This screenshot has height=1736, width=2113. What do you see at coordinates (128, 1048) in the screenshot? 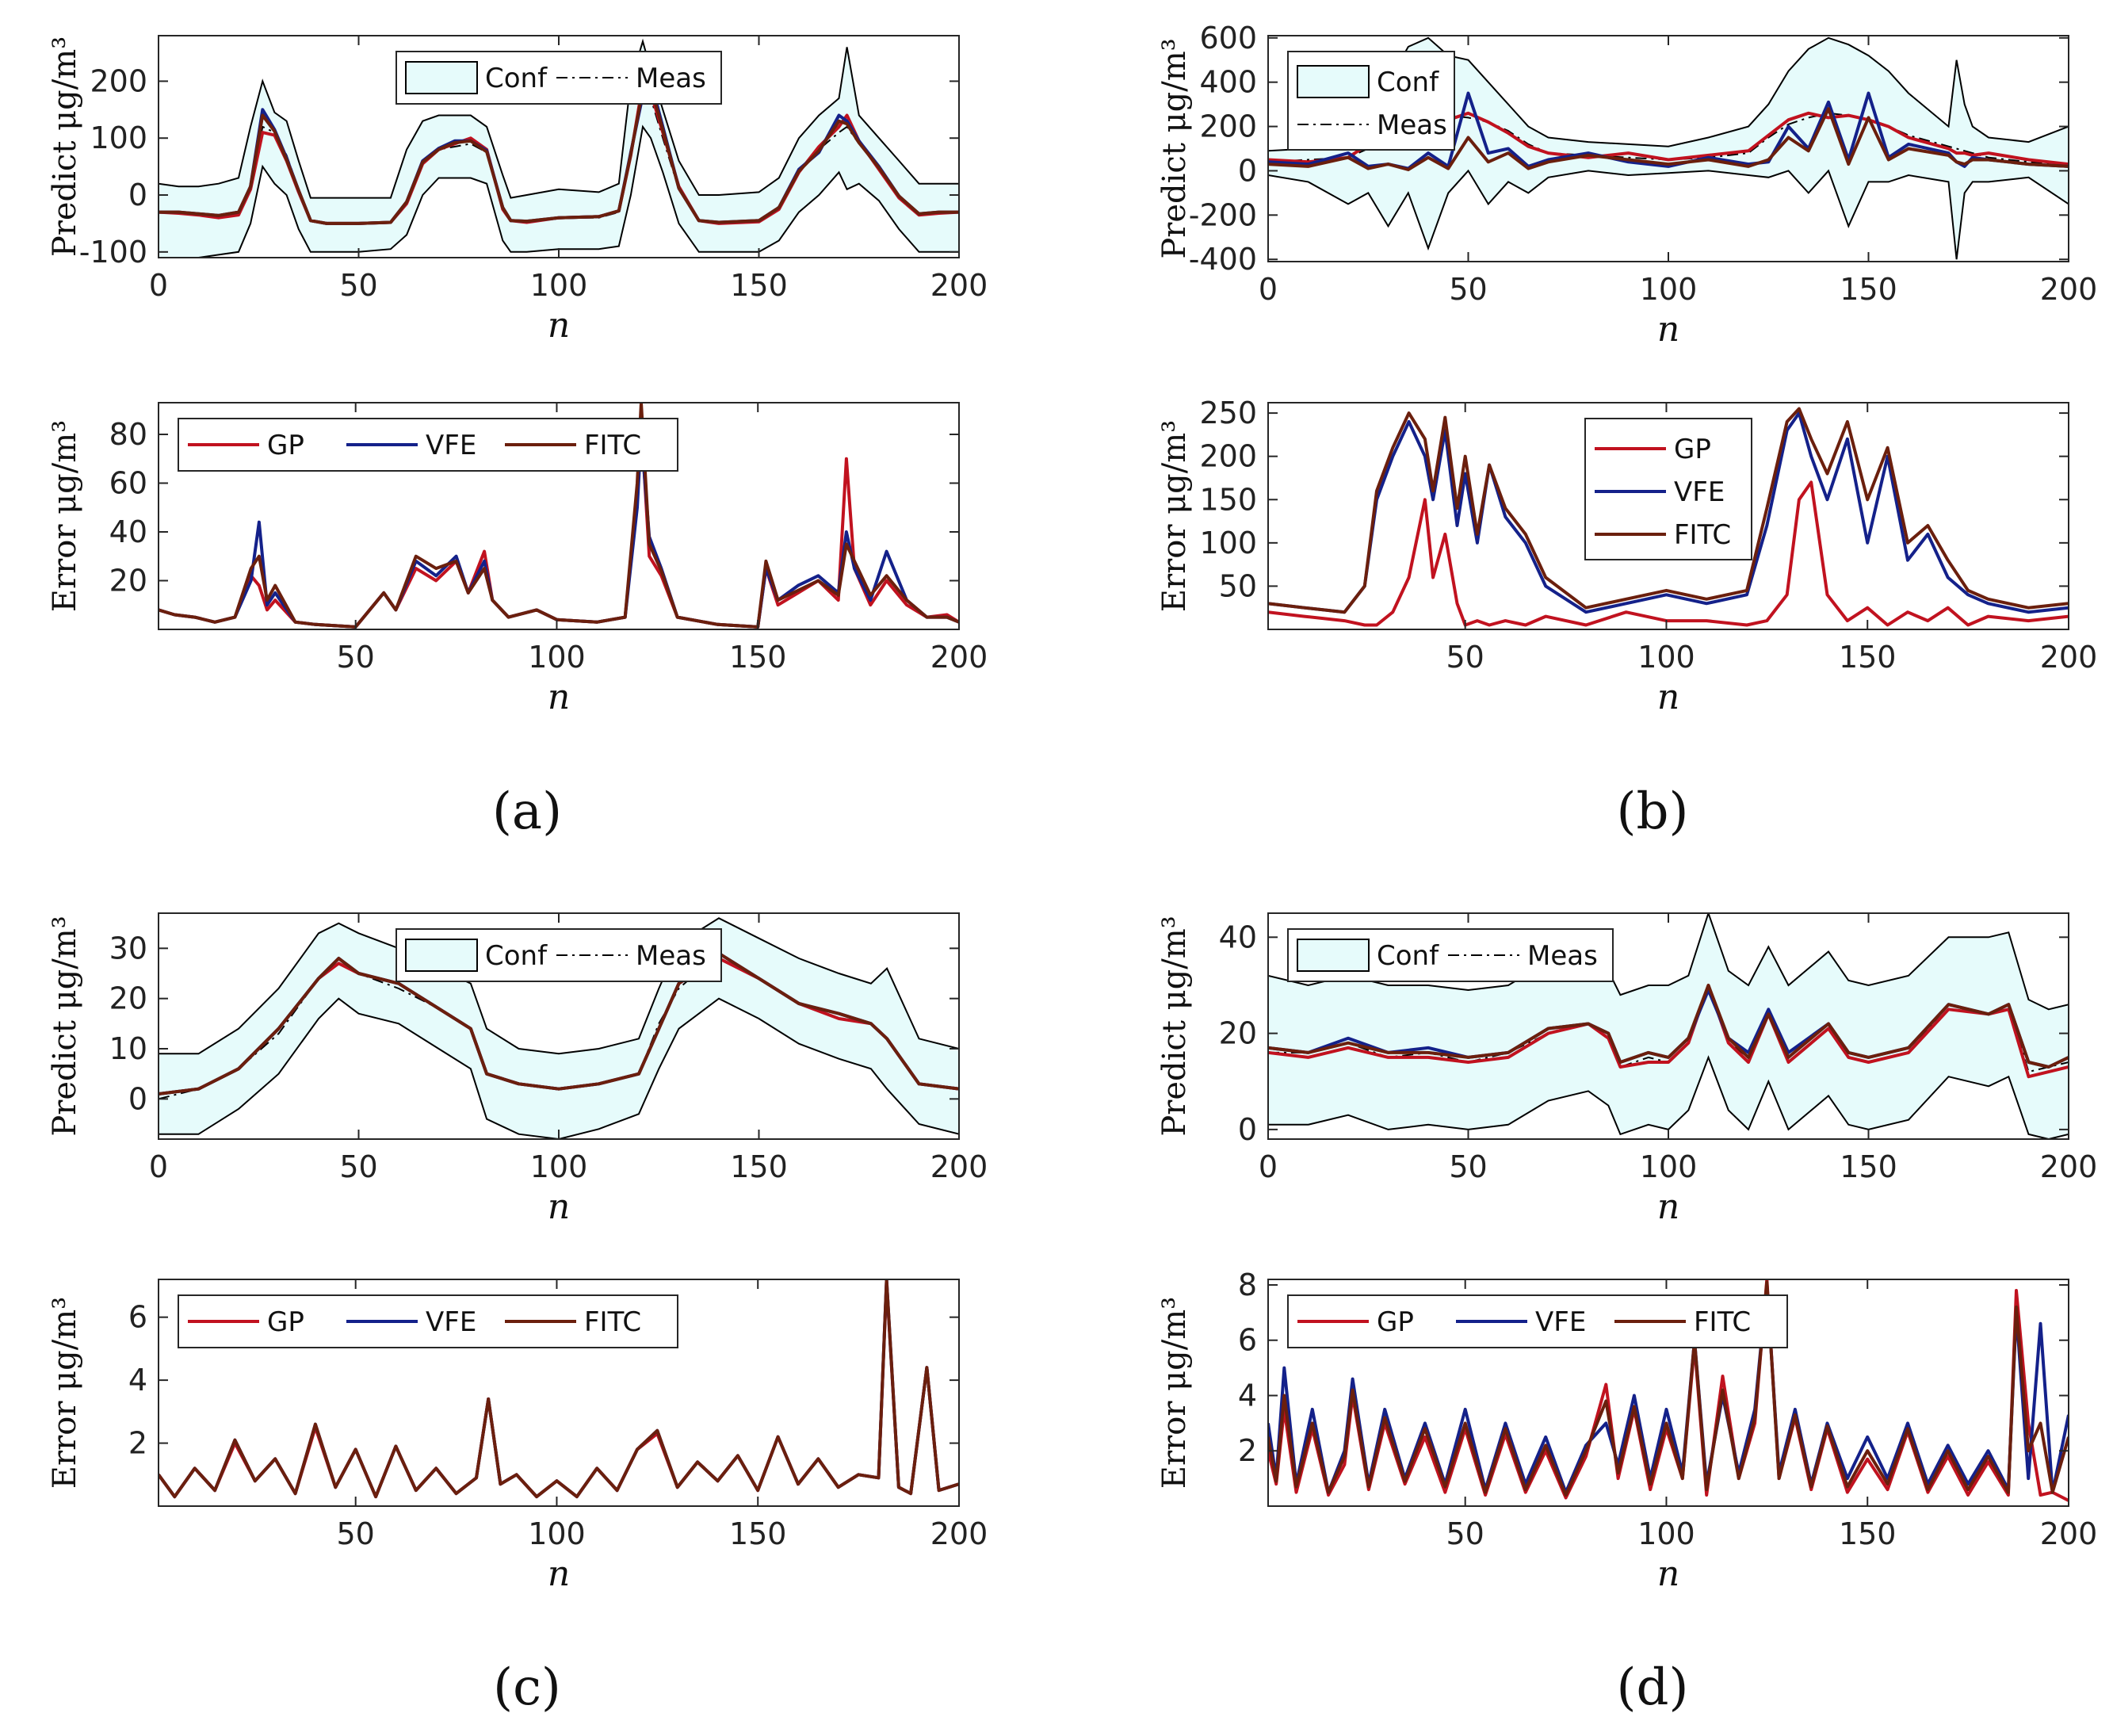
I see `y-tick-label: 10` at bounding box center [128, 1048].